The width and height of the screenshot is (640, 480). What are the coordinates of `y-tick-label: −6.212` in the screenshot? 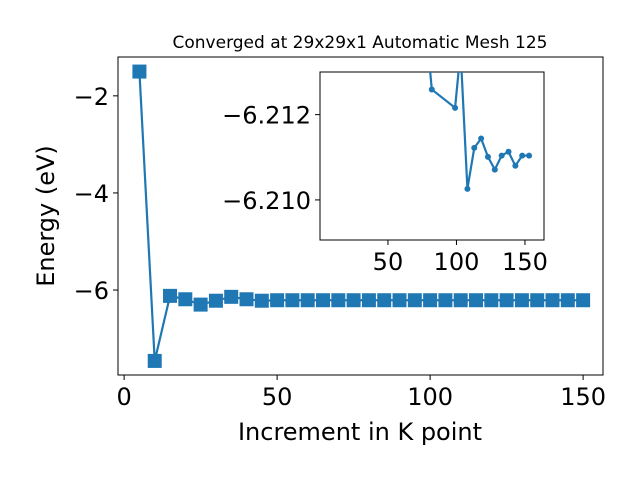 It's located at (266, 116).